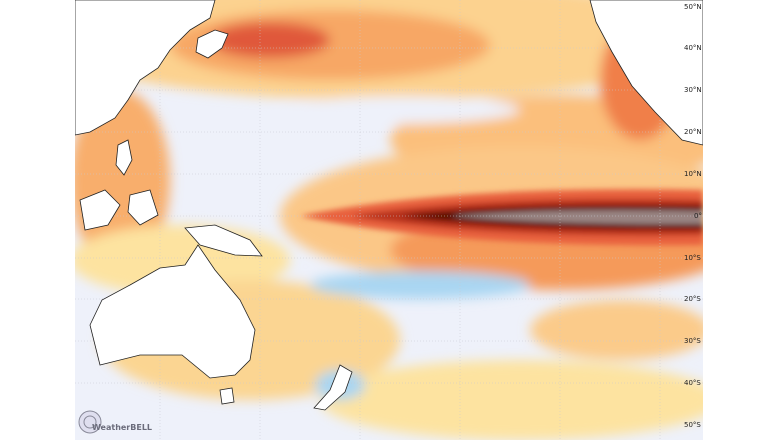 This screenshot has height=440, width=780. Describe the element at coordinates (693, 48) in the screenshot. I see `lat-label: 40°N` at that location.